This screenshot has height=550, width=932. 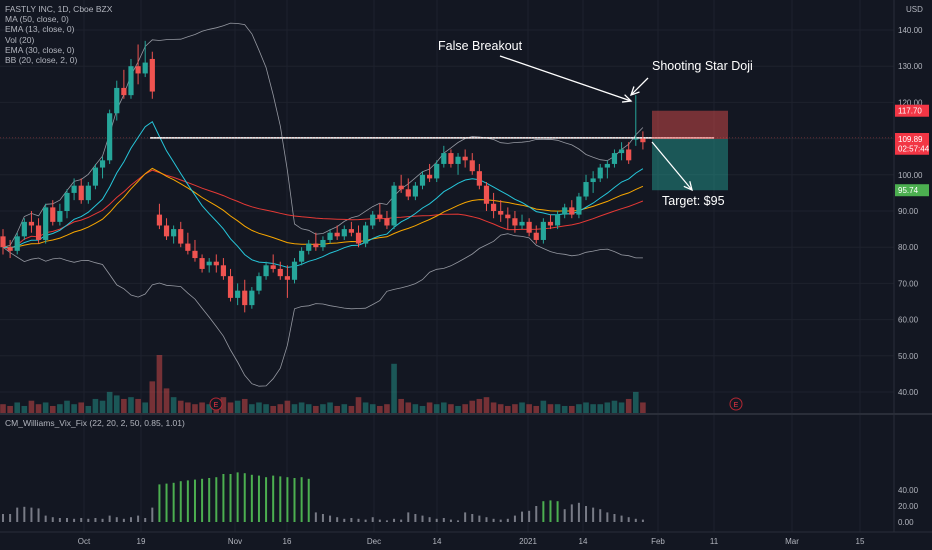 I want to click on price-tick-label: 130.00, so click(x=910, y=66).